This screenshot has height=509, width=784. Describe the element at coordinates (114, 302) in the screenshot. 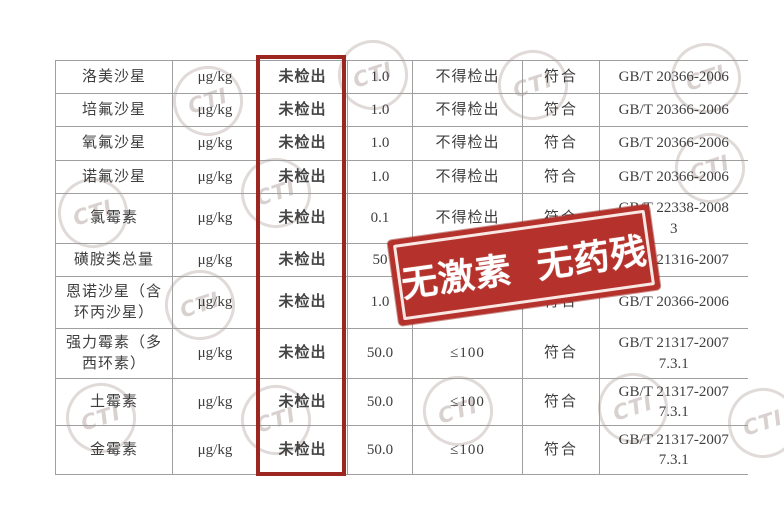

I see `cell-item-name: 恩诺沙星（含环丙沙星）` at that location.